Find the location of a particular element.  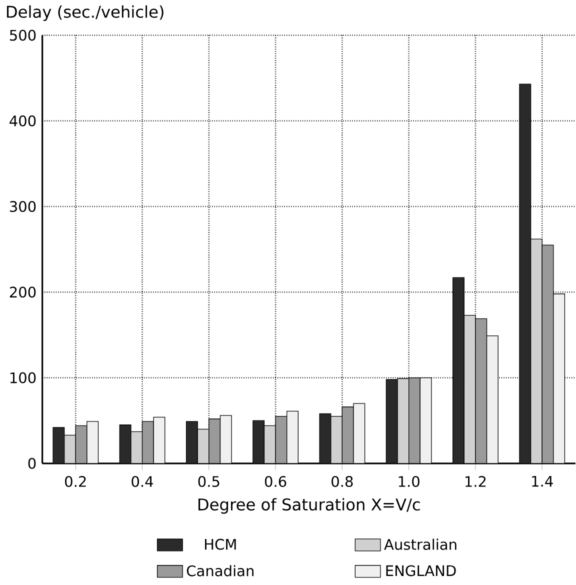

x-tick-label: 0.2 is located at coordinates (75, 481).